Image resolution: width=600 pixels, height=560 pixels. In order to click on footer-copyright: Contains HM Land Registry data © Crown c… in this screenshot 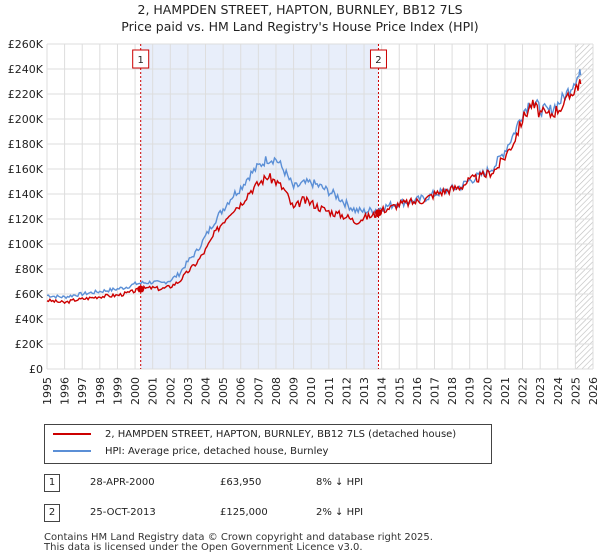, I will do `click(238, 537)`.